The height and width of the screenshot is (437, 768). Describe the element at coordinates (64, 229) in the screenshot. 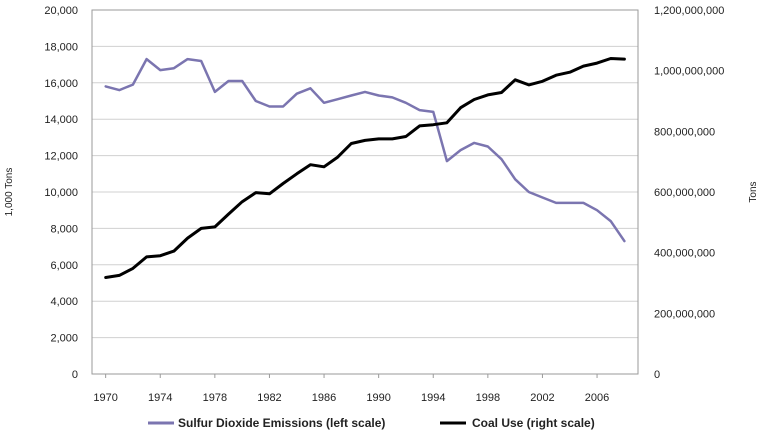

I see `left-tick-label: 8,000` at that location.